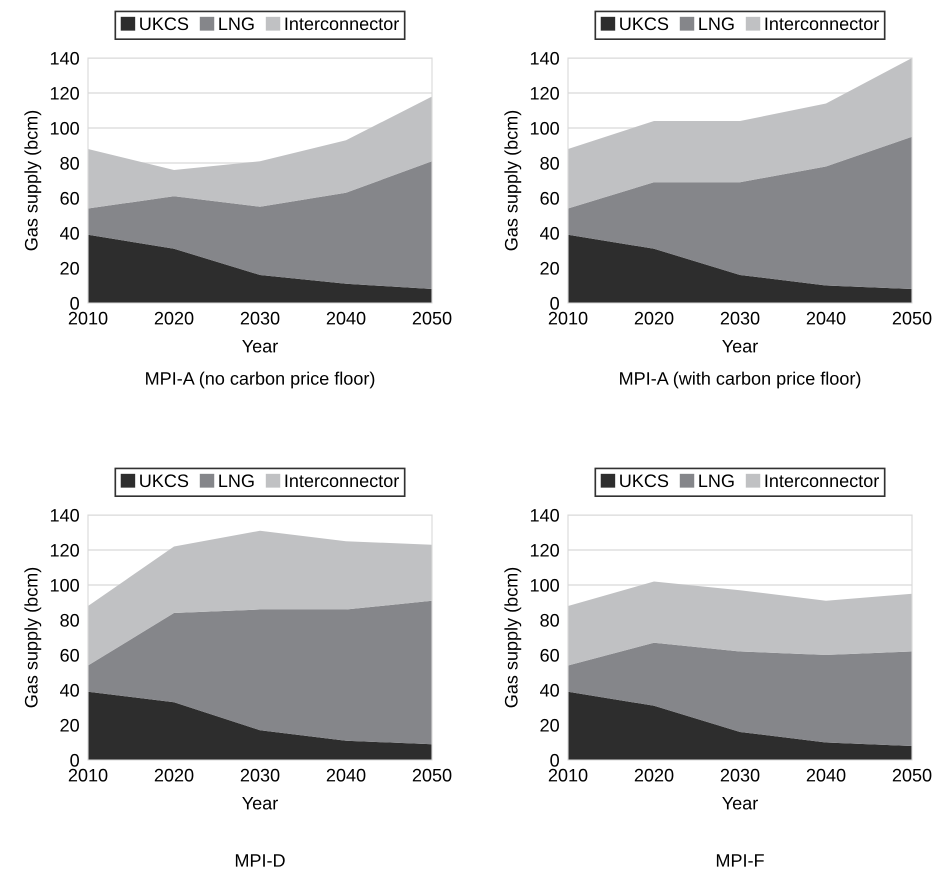  What do you see at coordinates (260, 380) in the screenshot?
I see `text: MPI-A (no carbon price floor)` at bounding box center [260, 380].